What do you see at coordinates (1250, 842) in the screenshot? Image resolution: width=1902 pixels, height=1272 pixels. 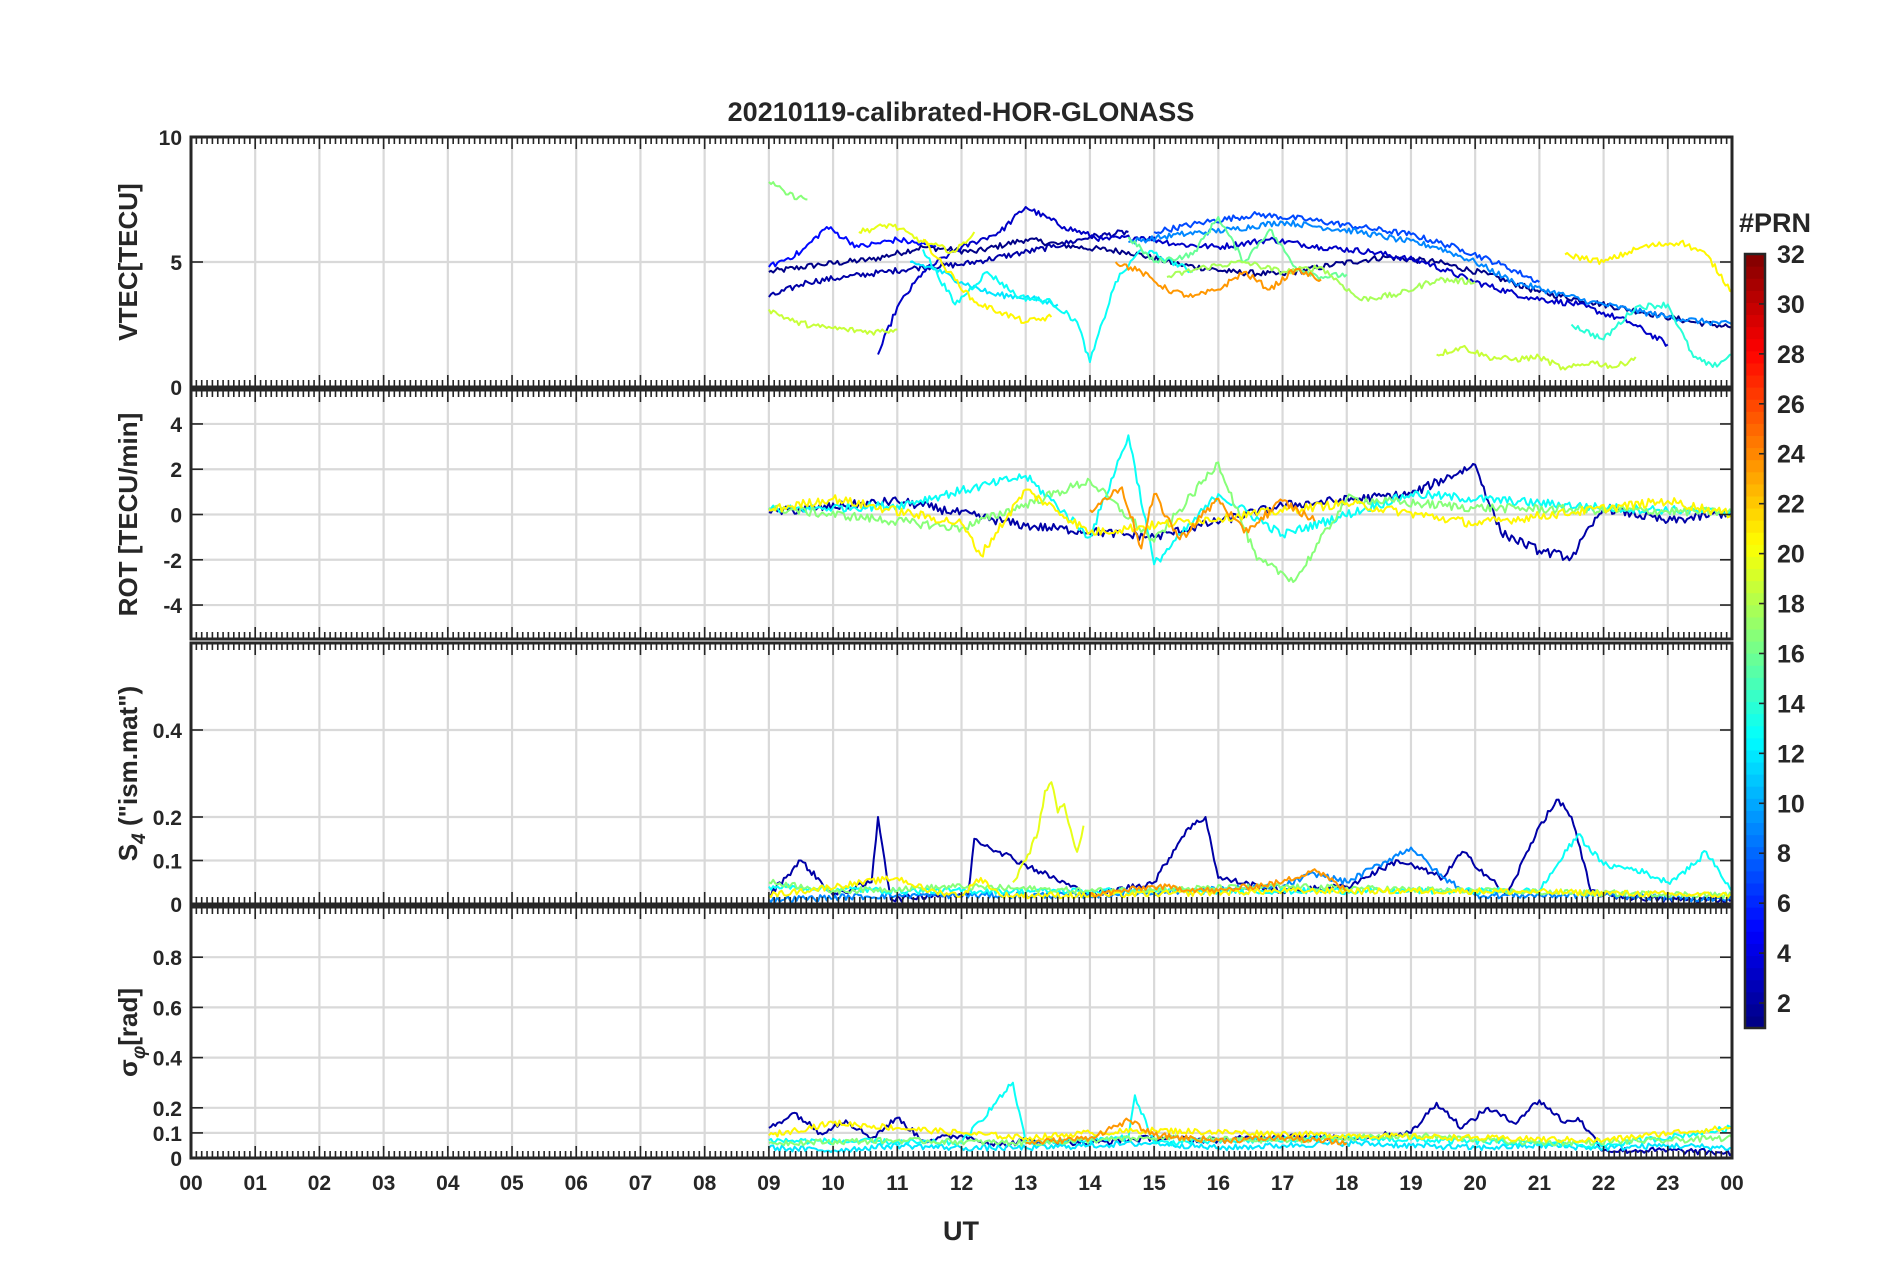 I see `panel-s4-series` at bounding box center [1250, 842].